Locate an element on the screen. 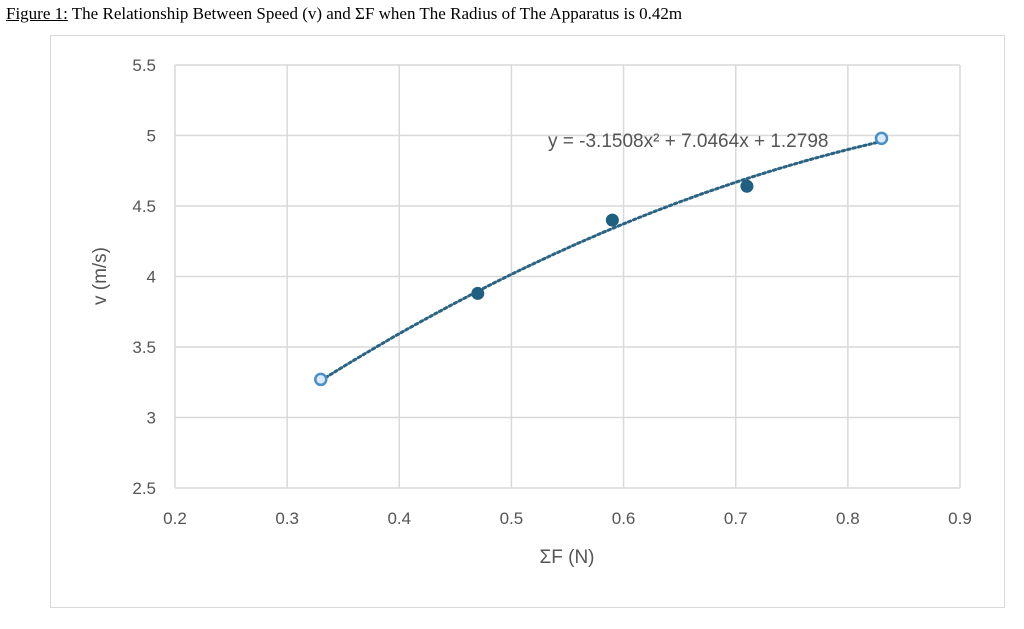 This screenshot has height=629, width=1024. x-tick-label: 0.8 is located at coordinates (848, 518).